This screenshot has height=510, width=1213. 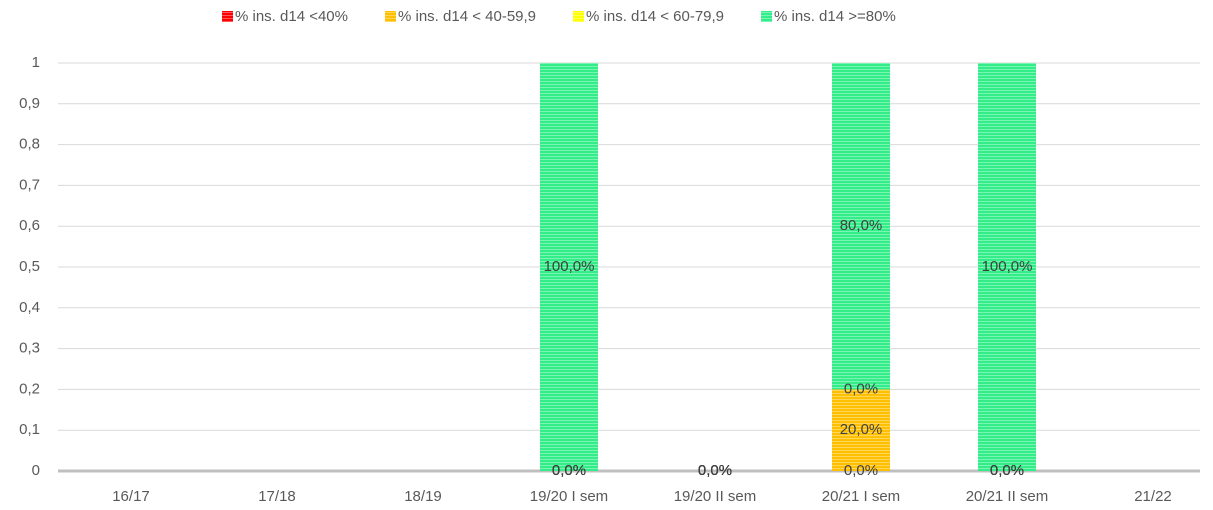 I want to click on x-tick-label: 18/19, so click(x=423, y=496).